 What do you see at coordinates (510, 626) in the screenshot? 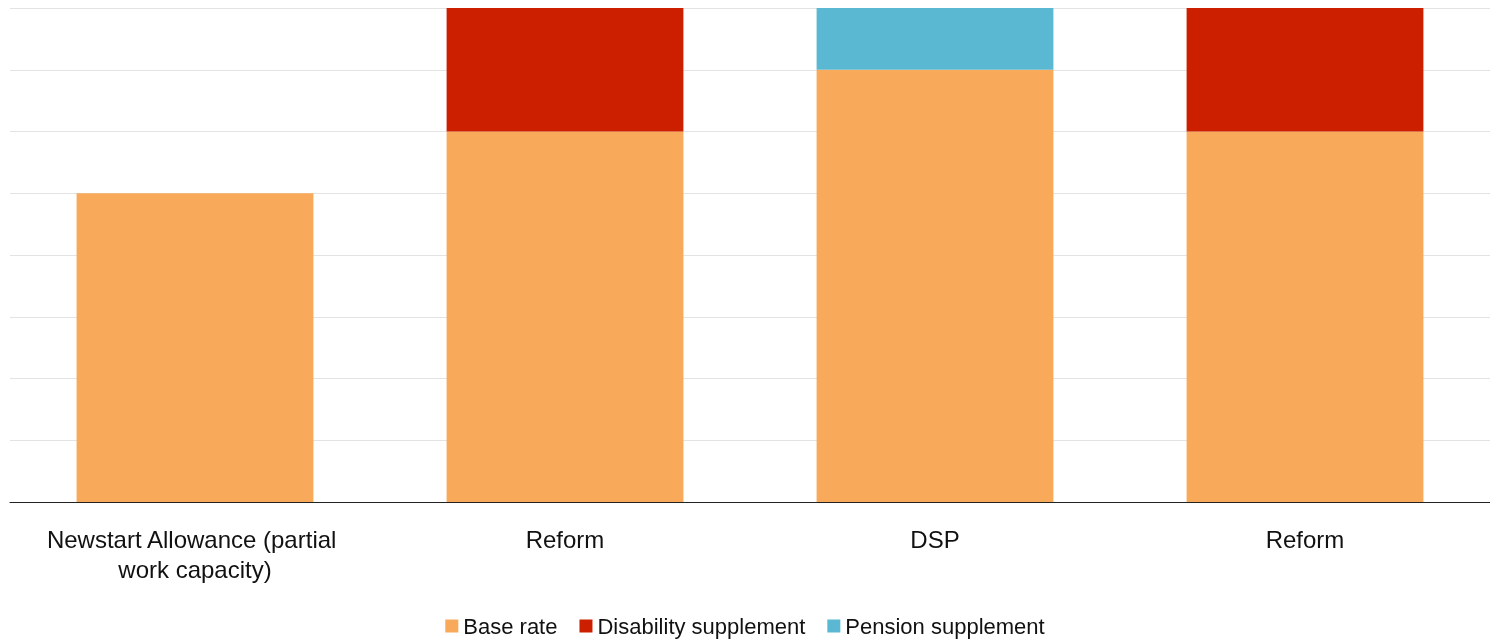
I see `legend-label: Base rate` at bounding box center [510, 626].